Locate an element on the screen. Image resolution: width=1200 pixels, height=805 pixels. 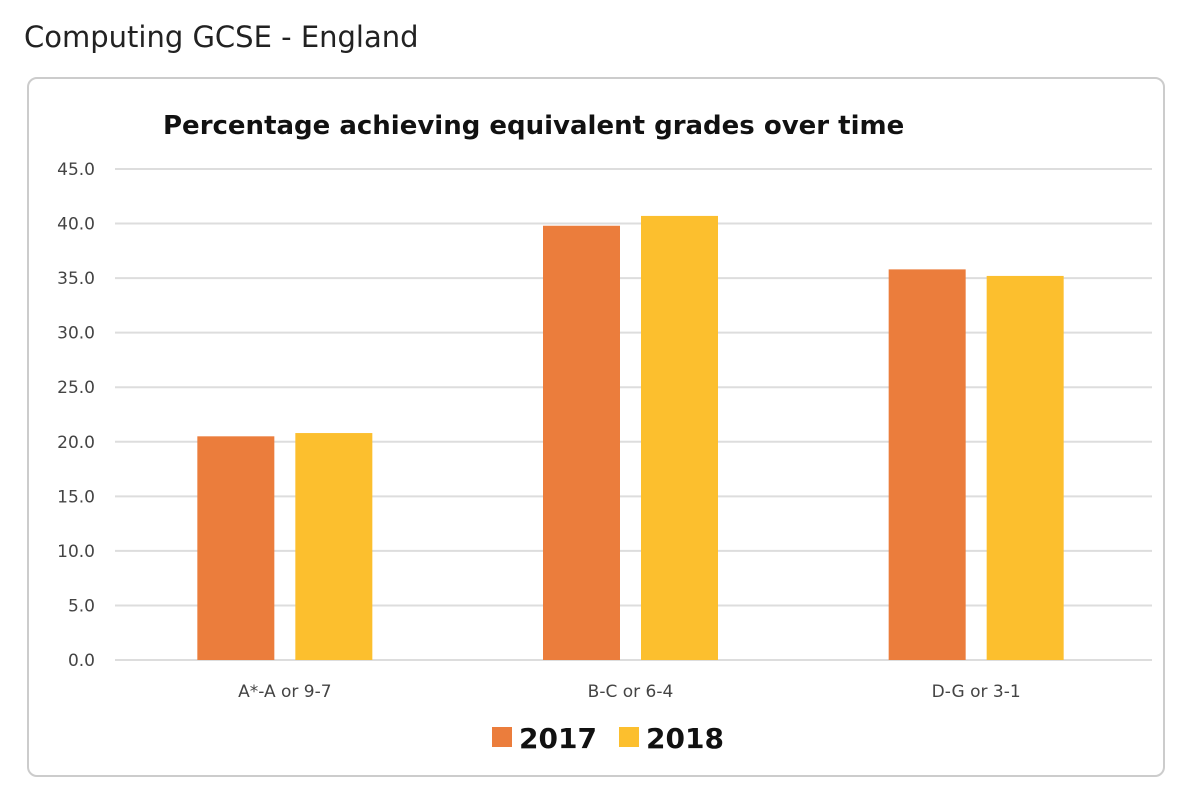
page-heading: Computing GCSE - England is located at coordinates (221, 37).